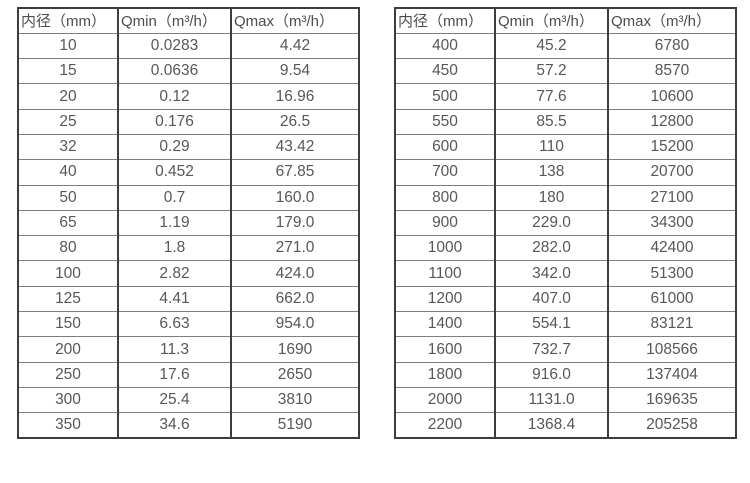  I want to click on qmax-cell: 67.85, so click(295, 172).